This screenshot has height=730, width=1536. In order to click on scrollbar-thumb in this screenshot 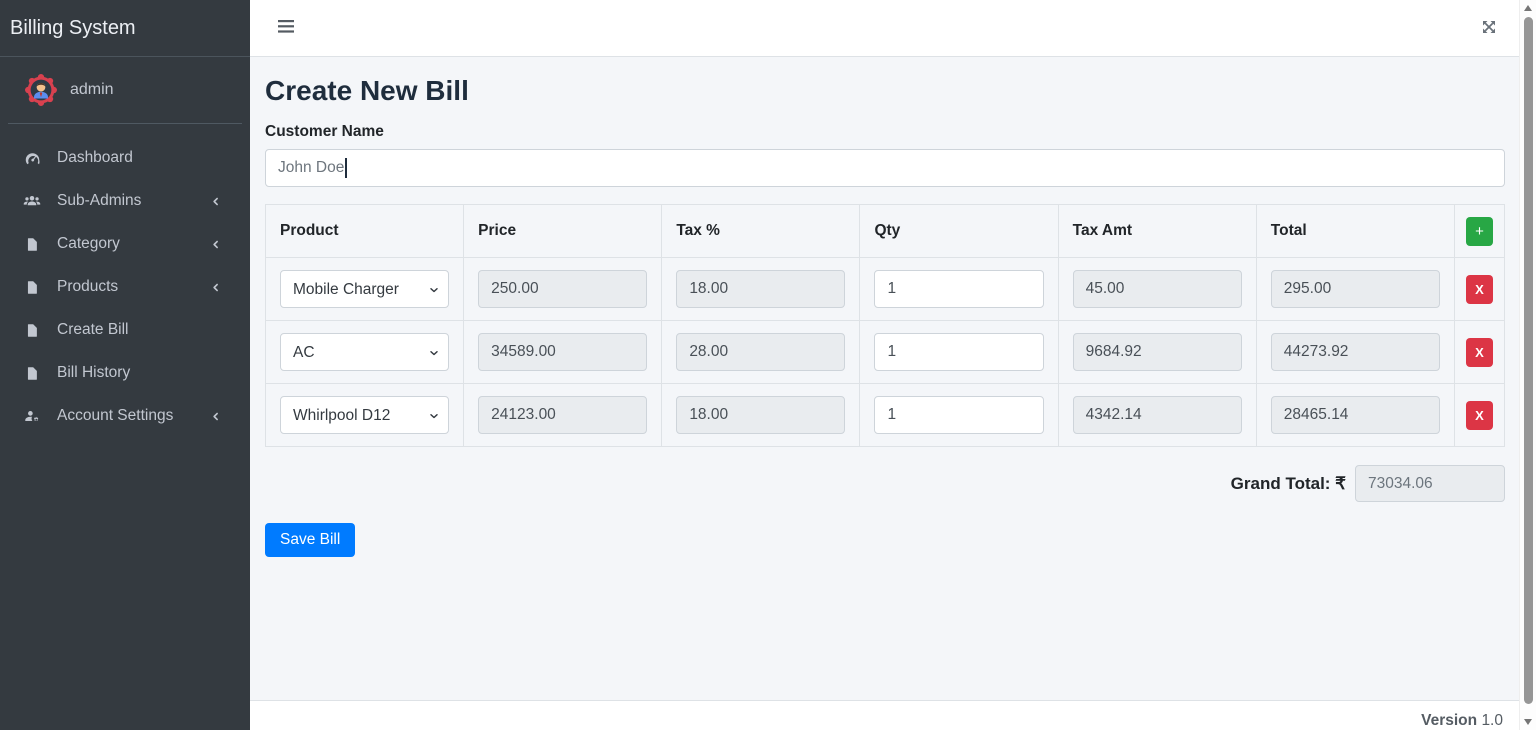, I will do `click(1528, 360)`.